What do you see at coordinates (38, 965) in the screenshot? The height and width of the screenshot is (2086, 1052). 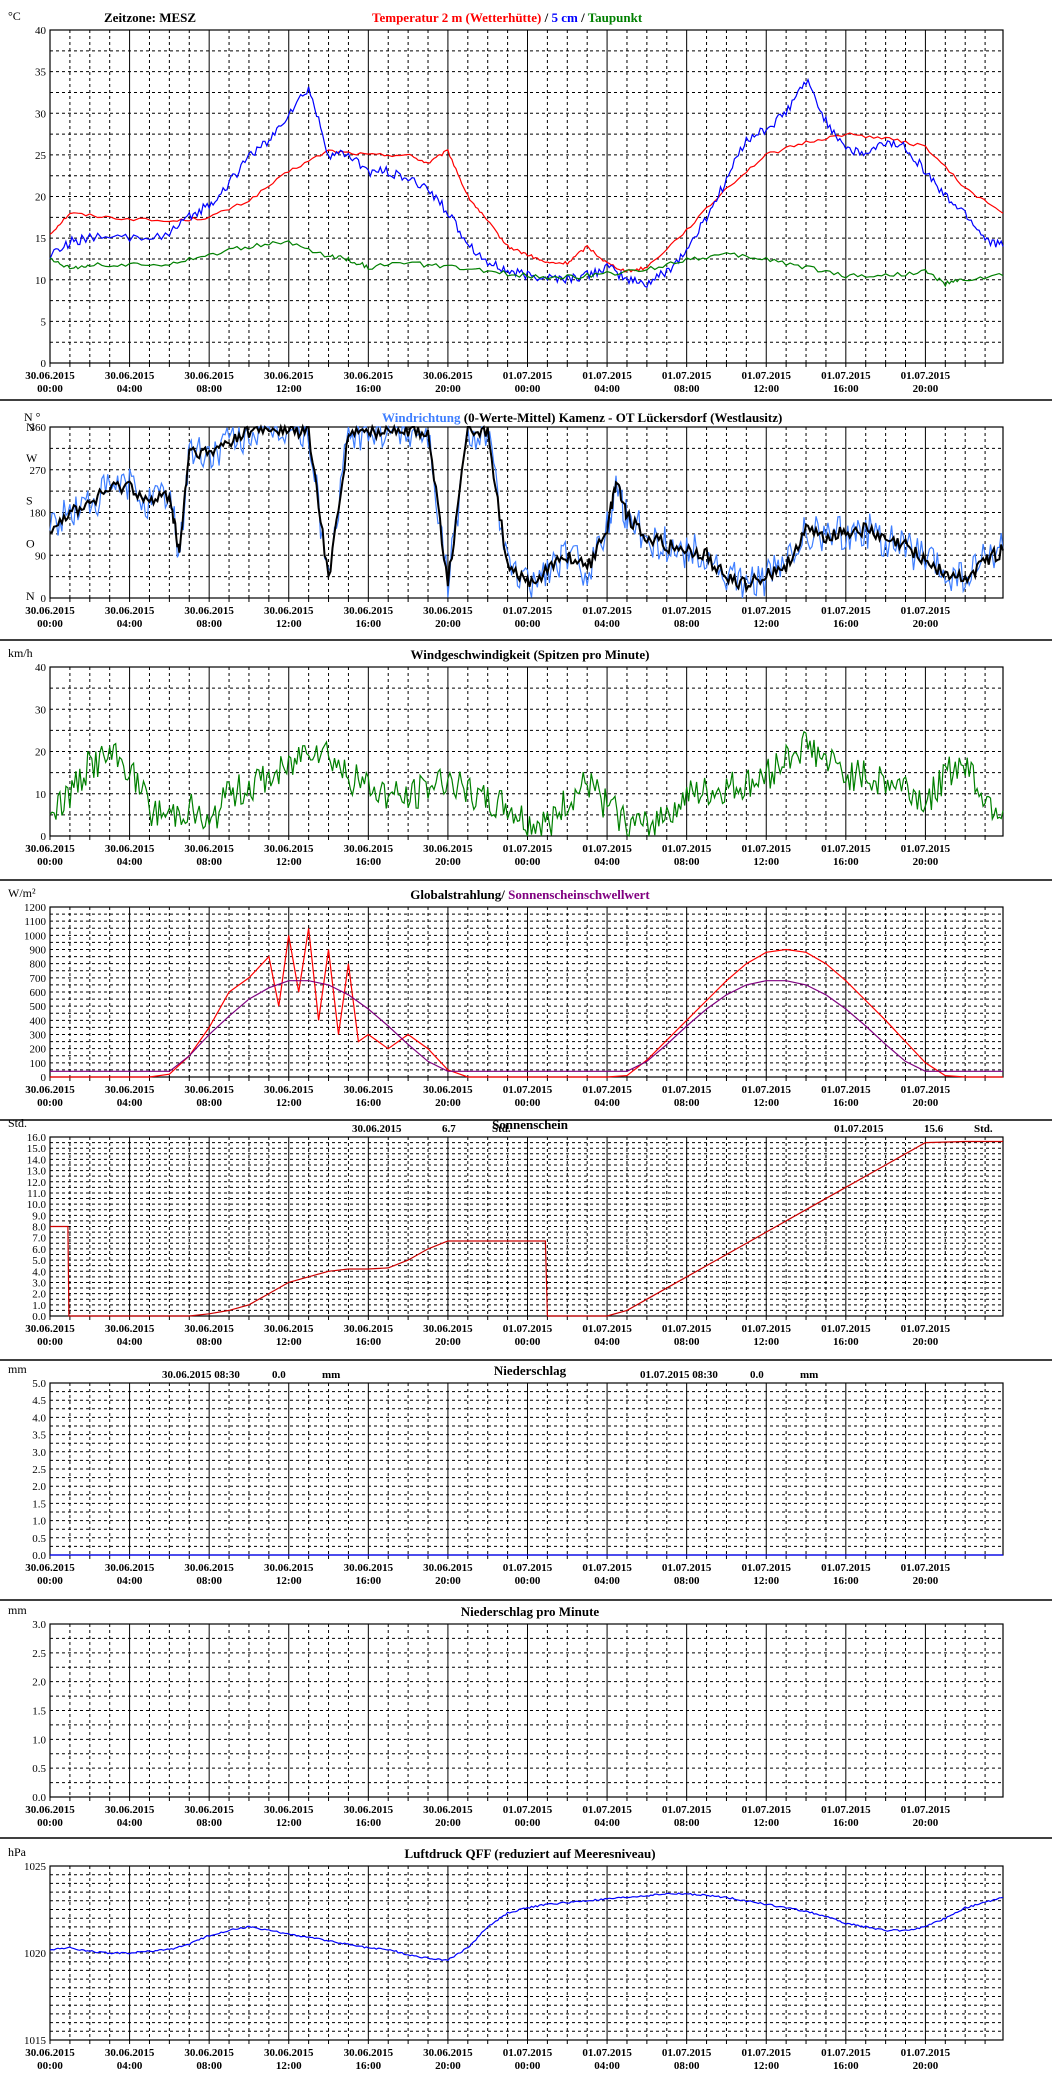 I see `y-tick-label: 800` at bounding box center [38, 965].